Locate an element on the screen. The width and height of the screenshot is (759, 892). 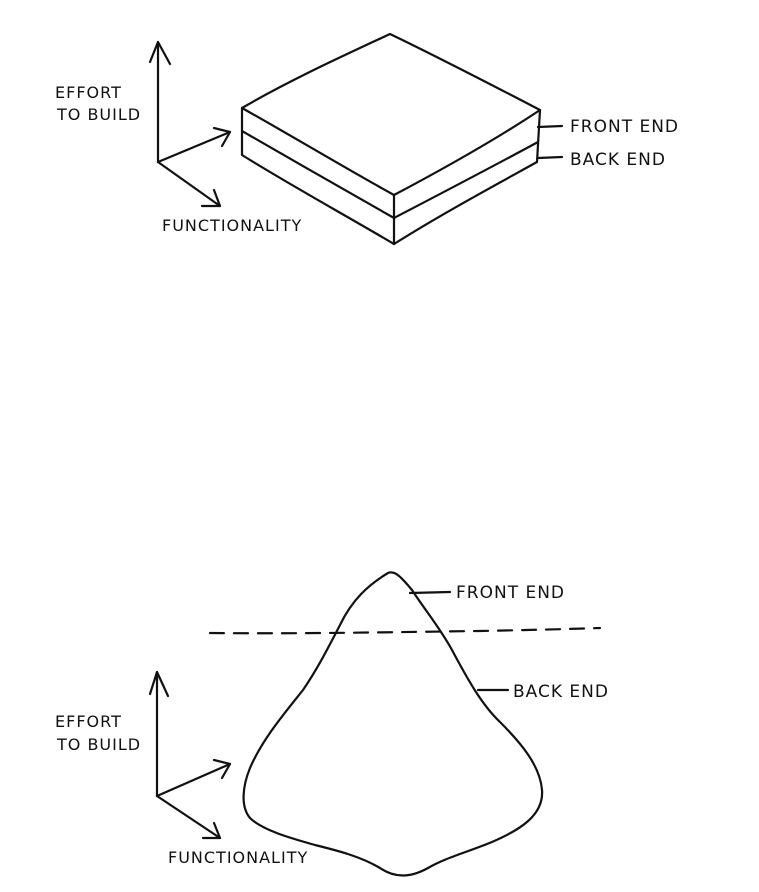
slab-y-axis-arrowhead is located at coordinates (160, 53).